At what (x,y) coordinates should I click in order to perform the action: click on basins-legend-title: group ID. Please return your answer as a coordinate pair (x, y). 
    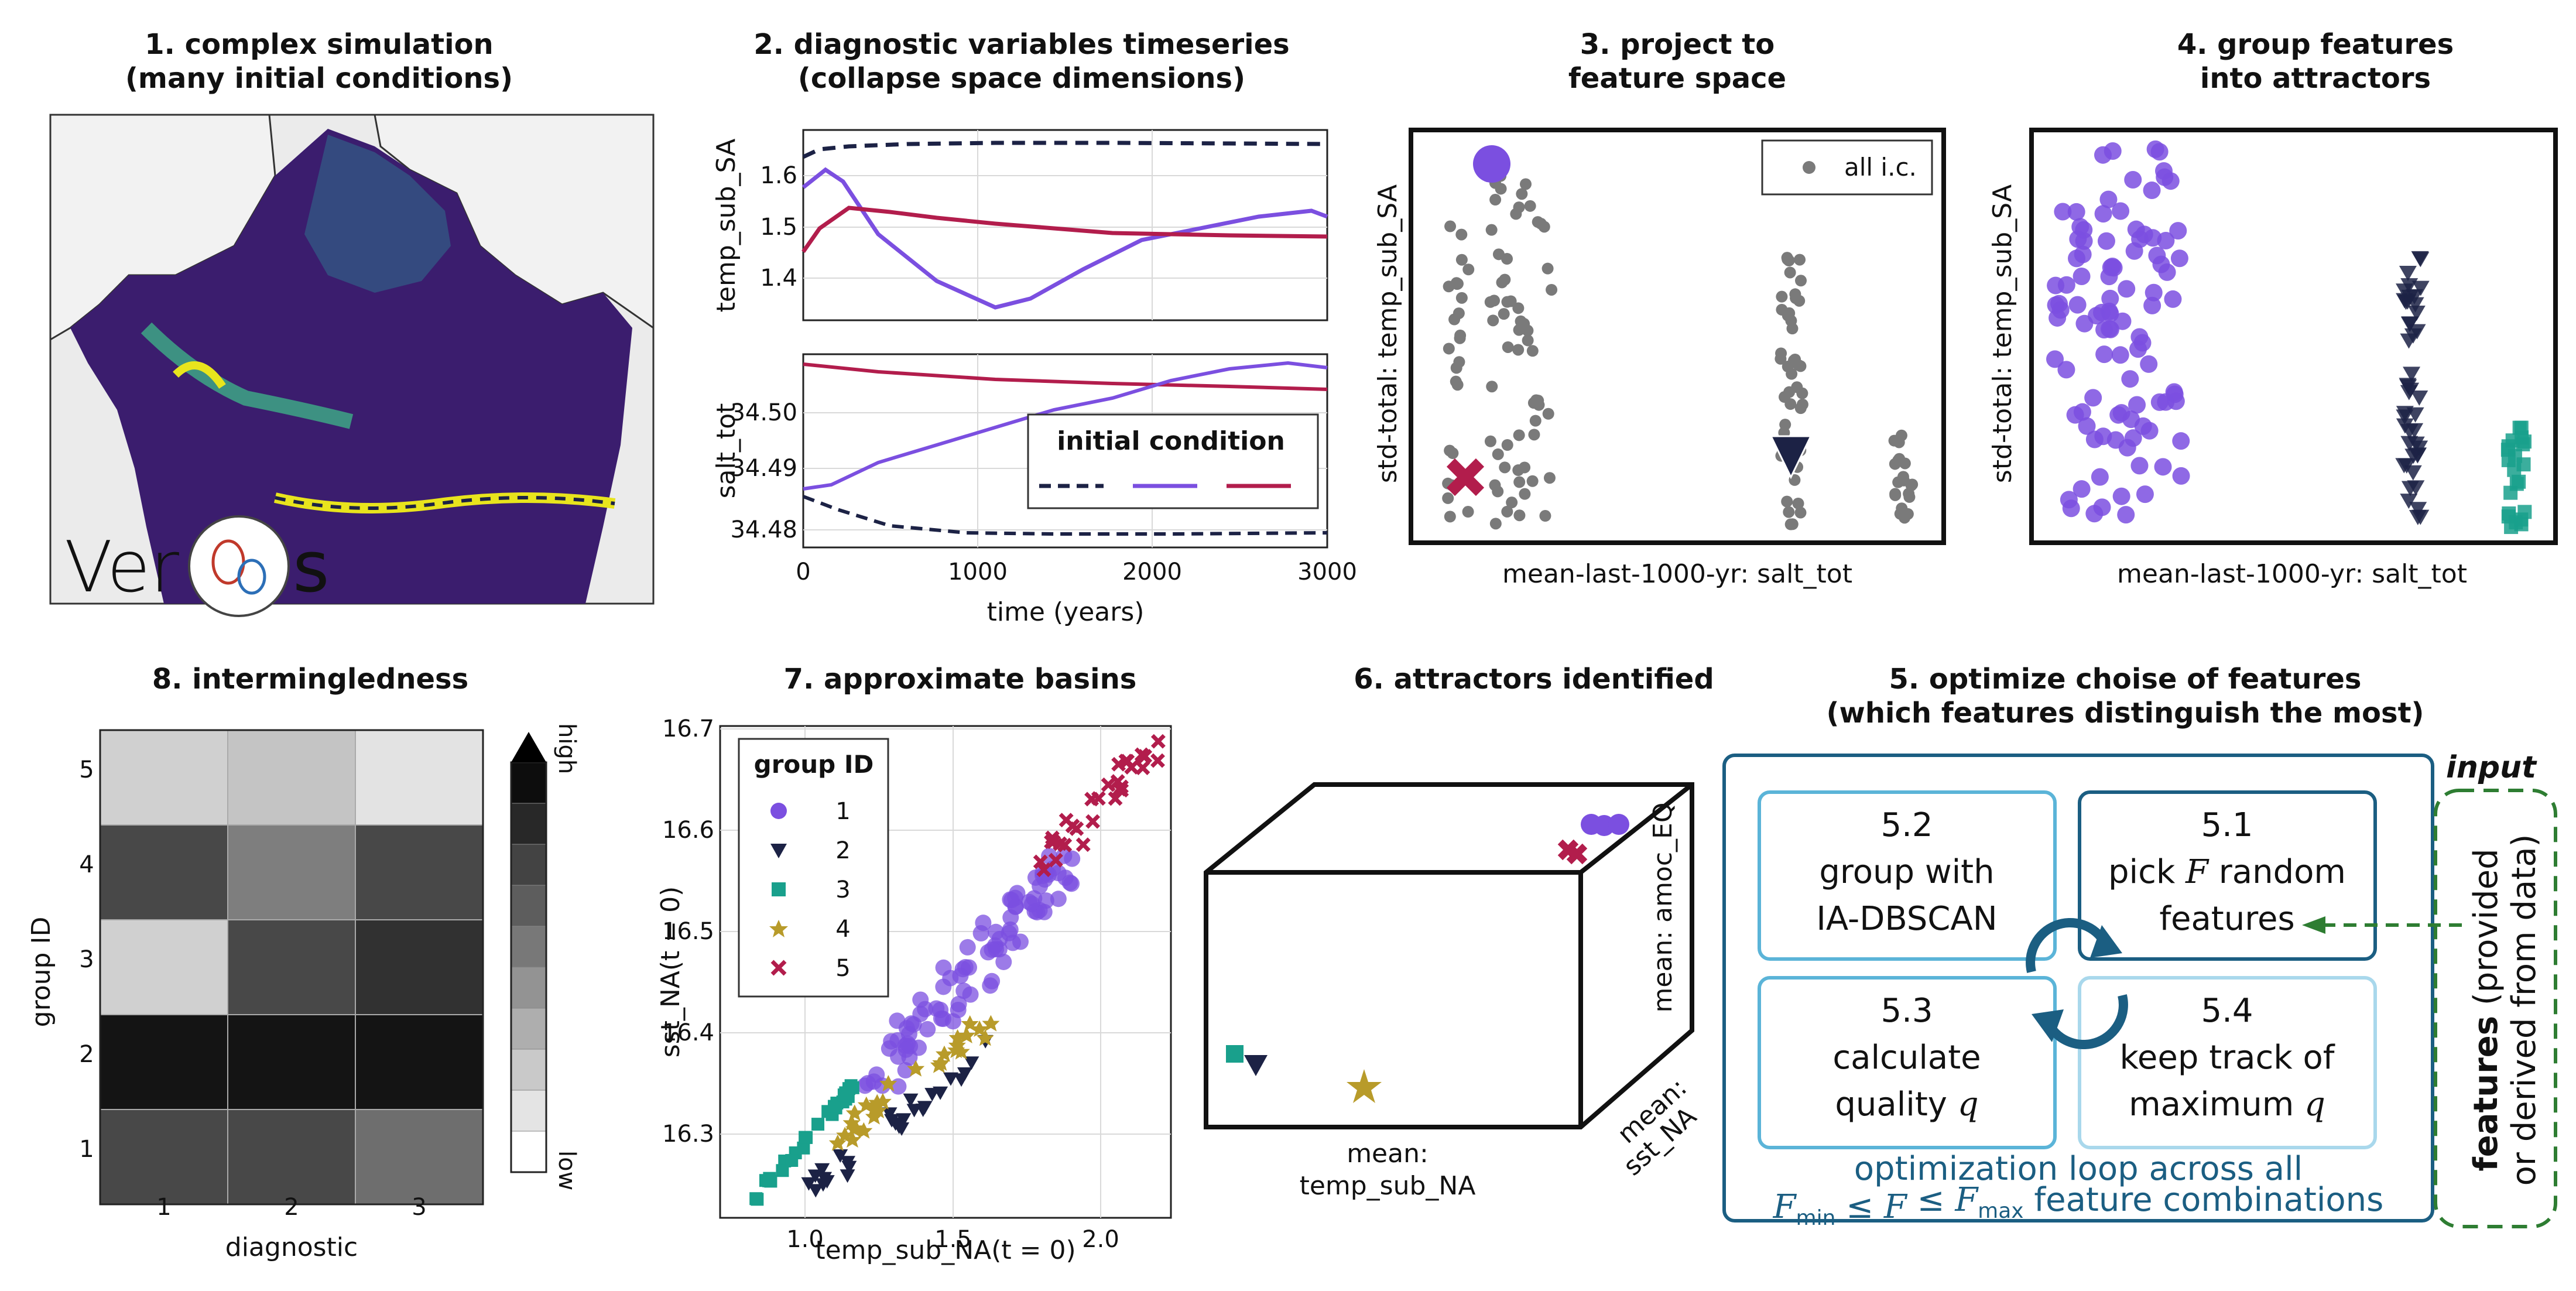
    Looking at the image, I should click on (814, 765).